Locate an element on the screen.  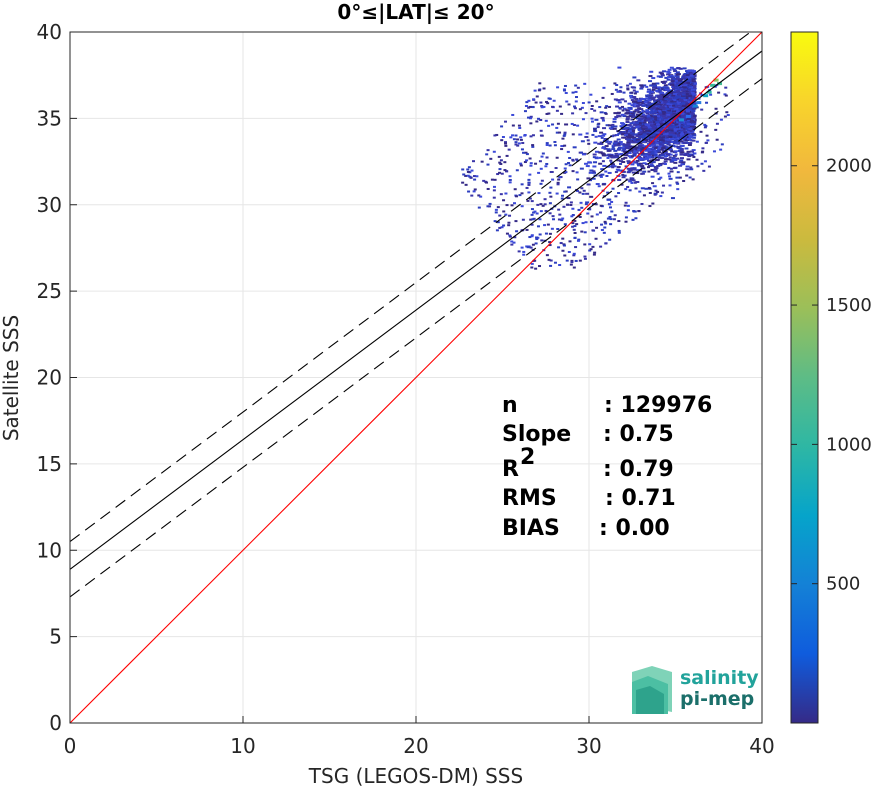
x-tick-label: 20 is located at coordinates (415, 746).